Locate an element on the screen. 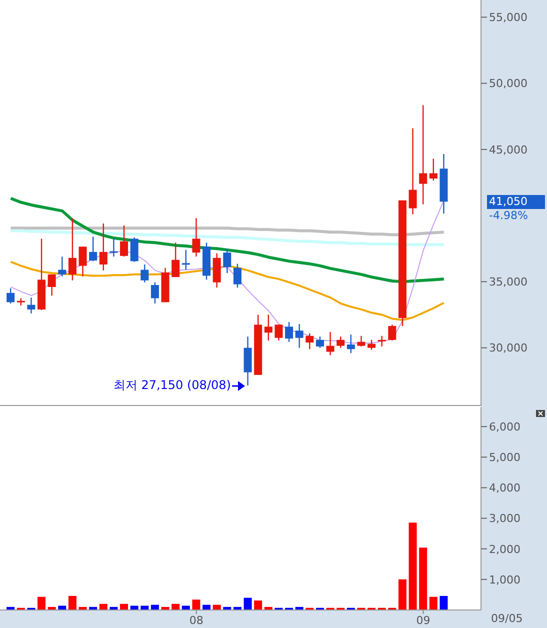 This screenshot has height=628, width=547. y-tick-label: 4,000 is located at coordinates (504, 488).